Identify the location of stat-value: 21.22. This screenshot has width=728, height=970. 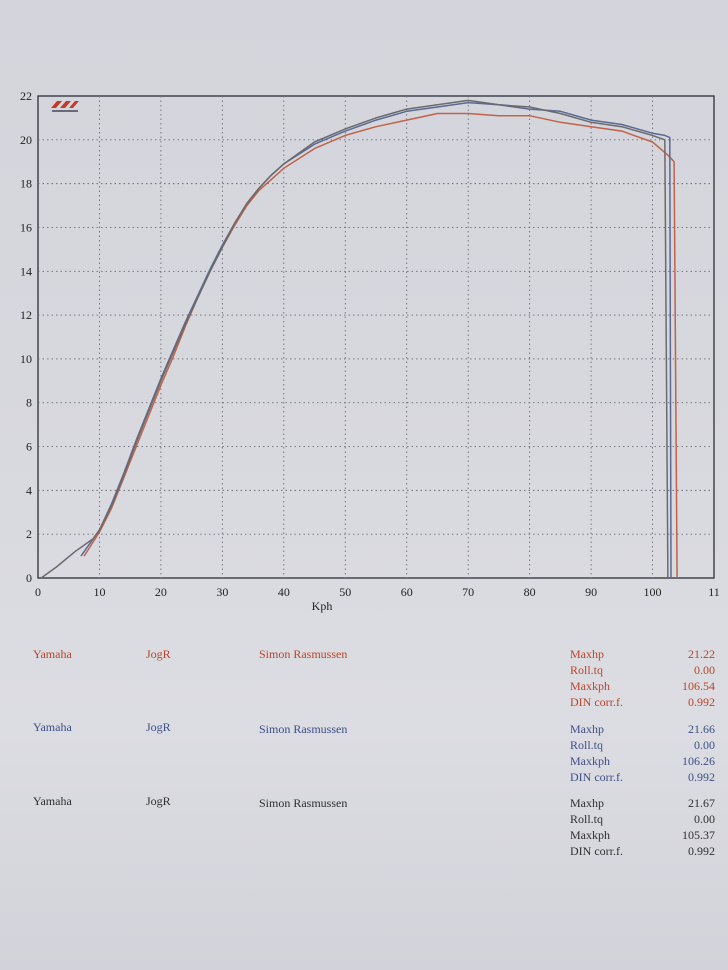
(701, 654).